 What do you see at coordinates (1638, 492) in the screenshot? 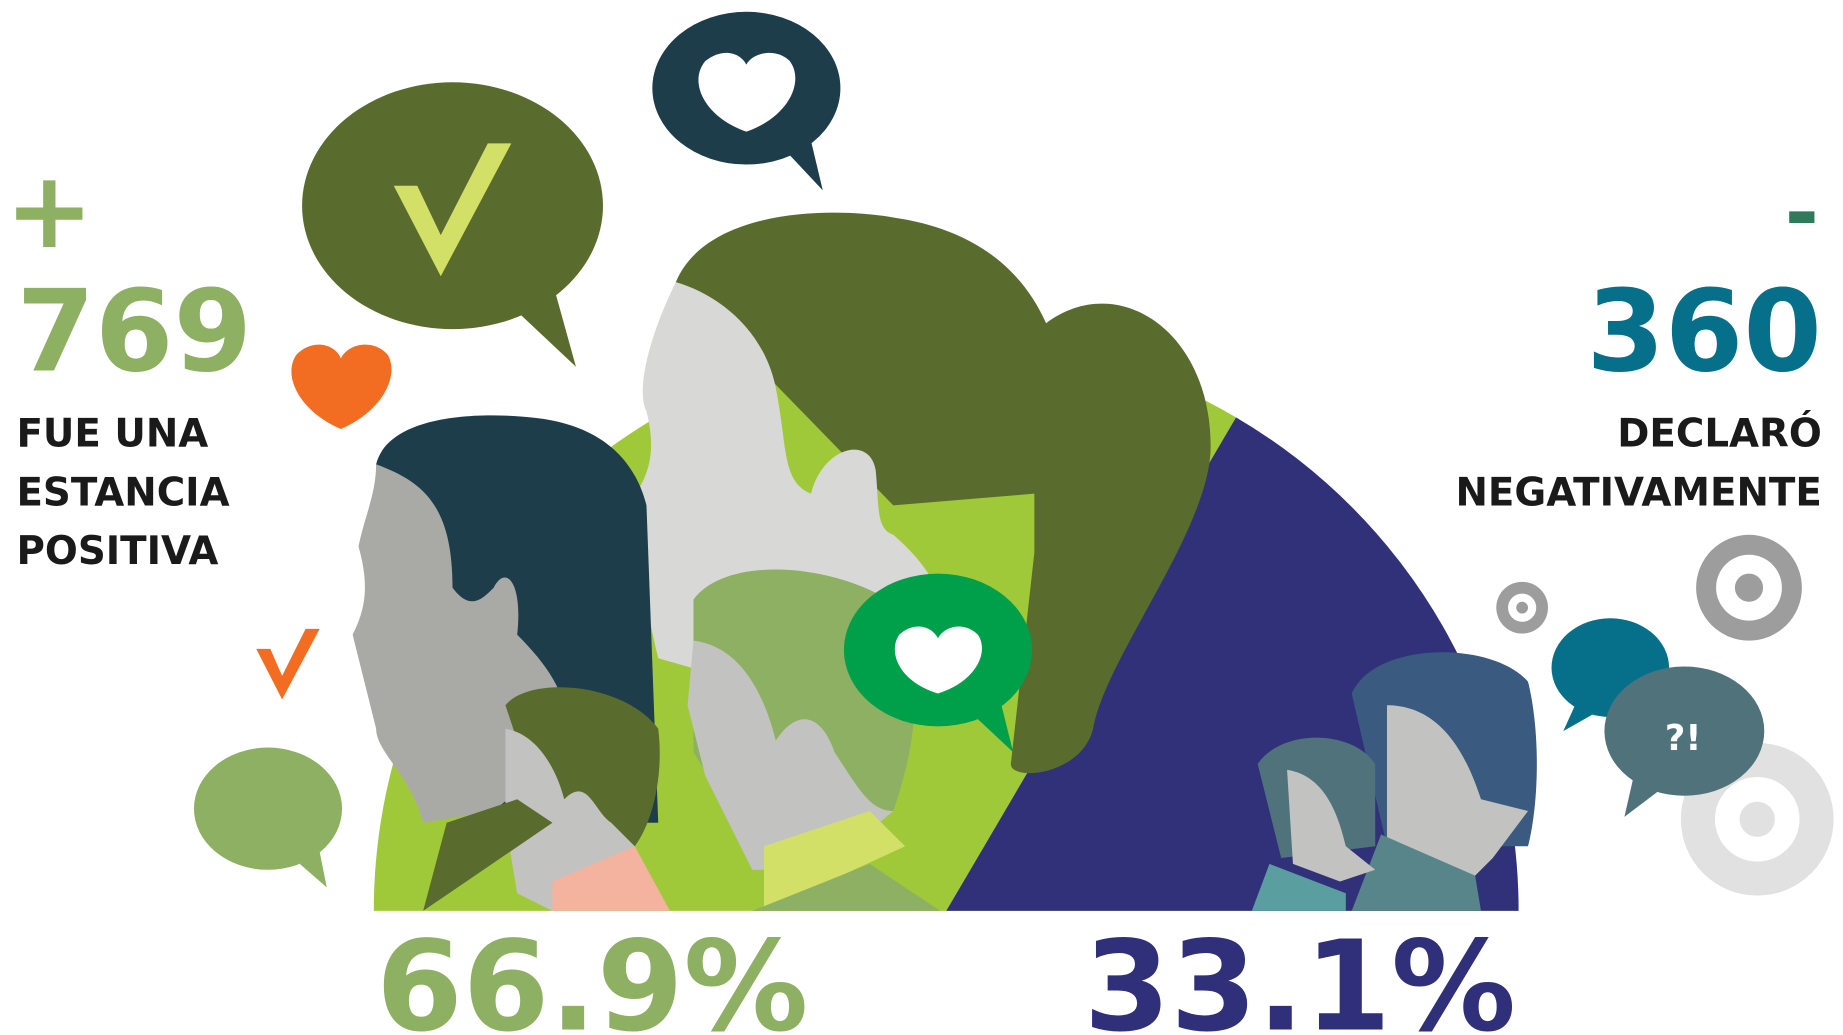
I see `category-label: NEGATIVAMENTE` at bounding box center [1638, 492].